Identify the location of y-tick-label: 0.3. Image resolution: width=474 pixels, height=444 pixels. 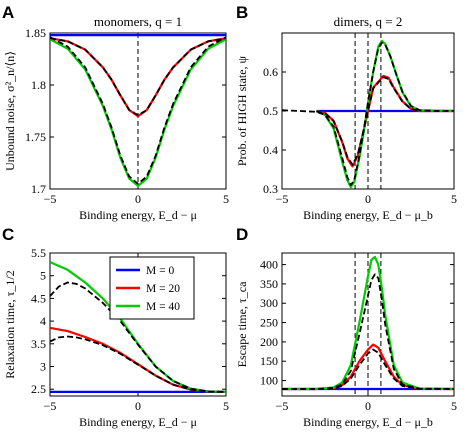
(270, 189).